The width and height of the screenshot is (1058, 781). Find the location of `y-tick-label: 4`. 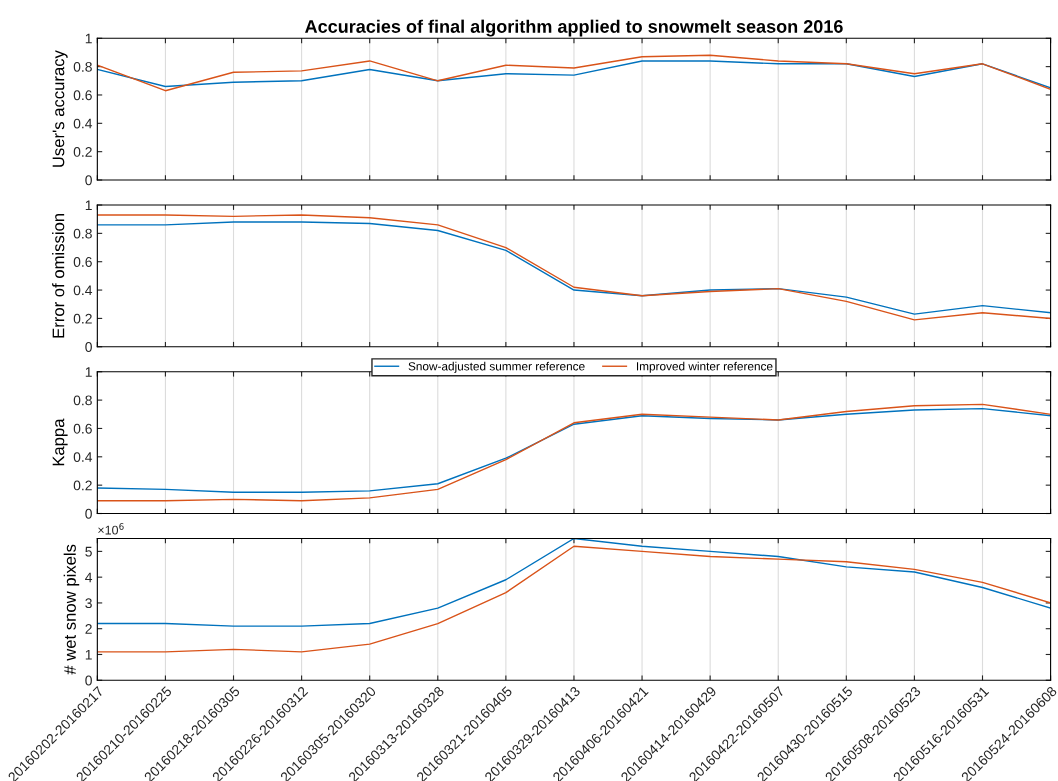

y-tick-label: 4 is located at coordinates (89, 577).